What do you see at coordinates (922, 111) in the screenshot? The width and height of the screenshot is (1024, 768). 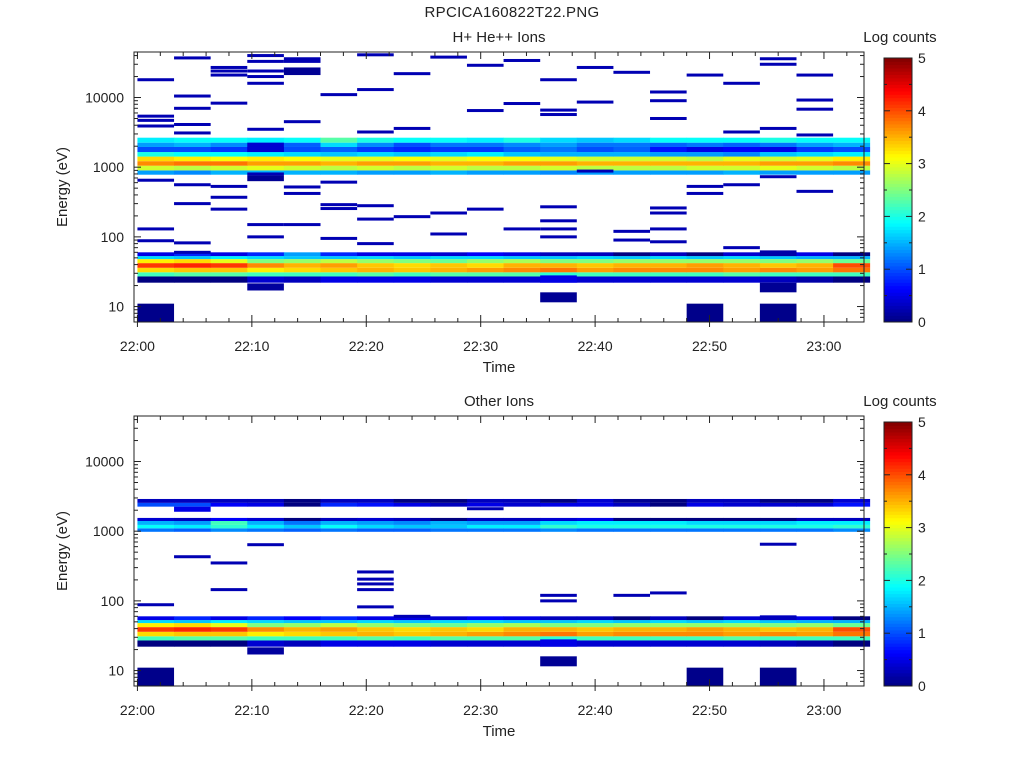 I see `colorbar-tick-label: 4` at bounding box center [922, 111].